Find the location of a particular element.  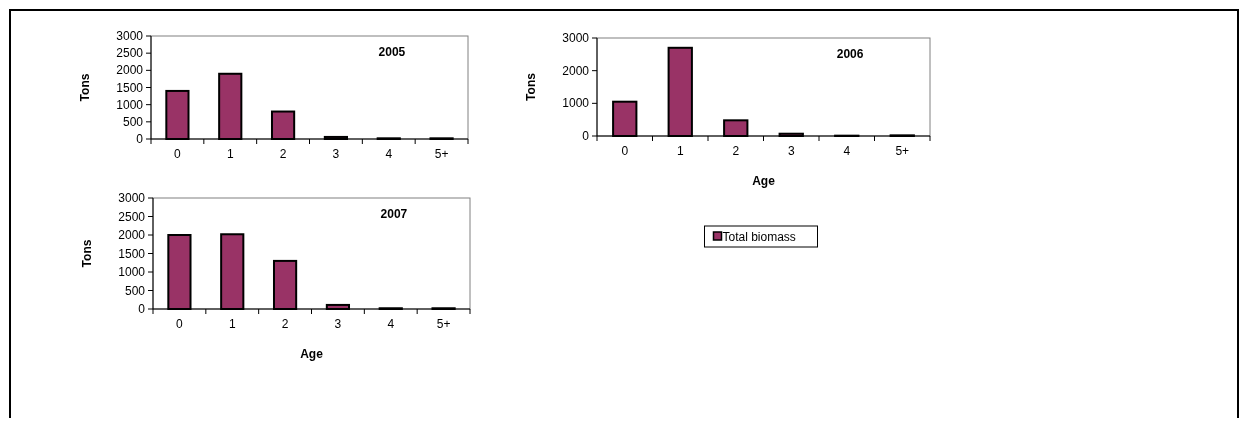

text: 2007 is located at coordinates (394, 214).